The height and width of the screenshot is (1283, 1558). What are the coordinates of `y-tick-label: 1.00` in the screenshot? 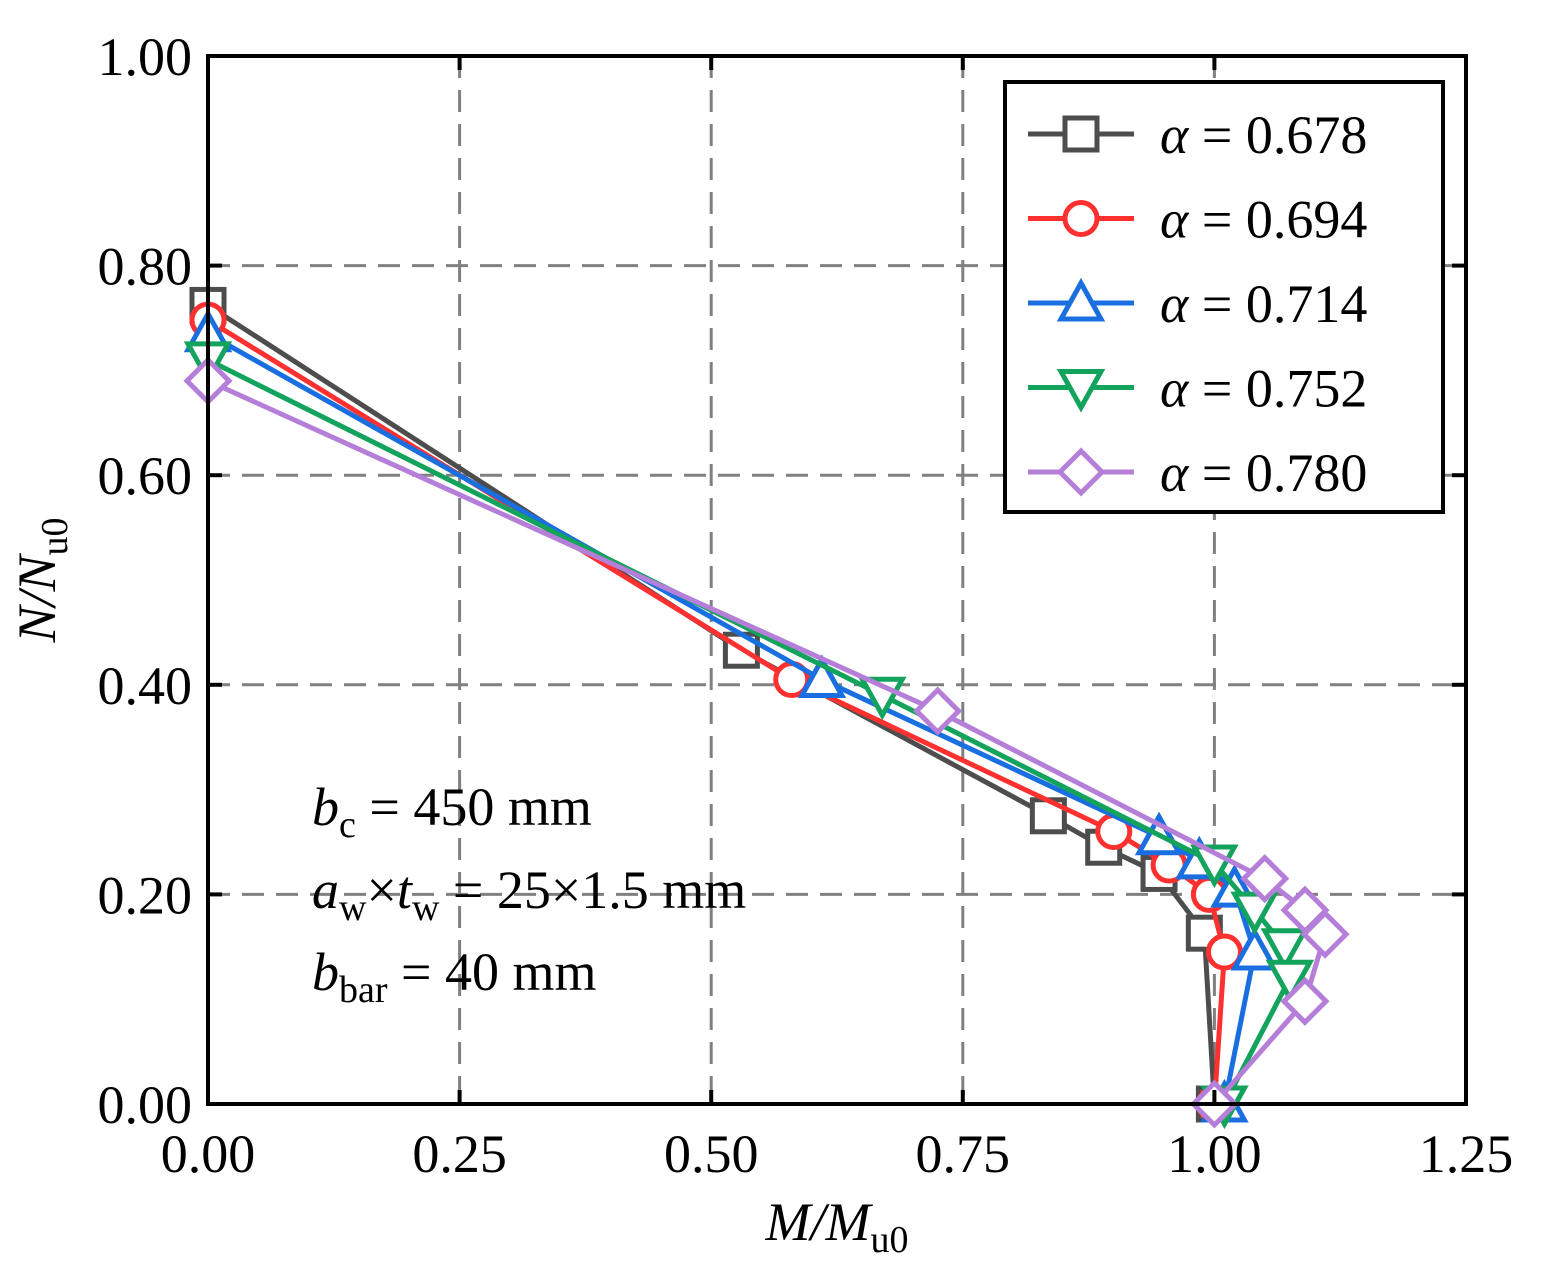 It's located at (145, 57).